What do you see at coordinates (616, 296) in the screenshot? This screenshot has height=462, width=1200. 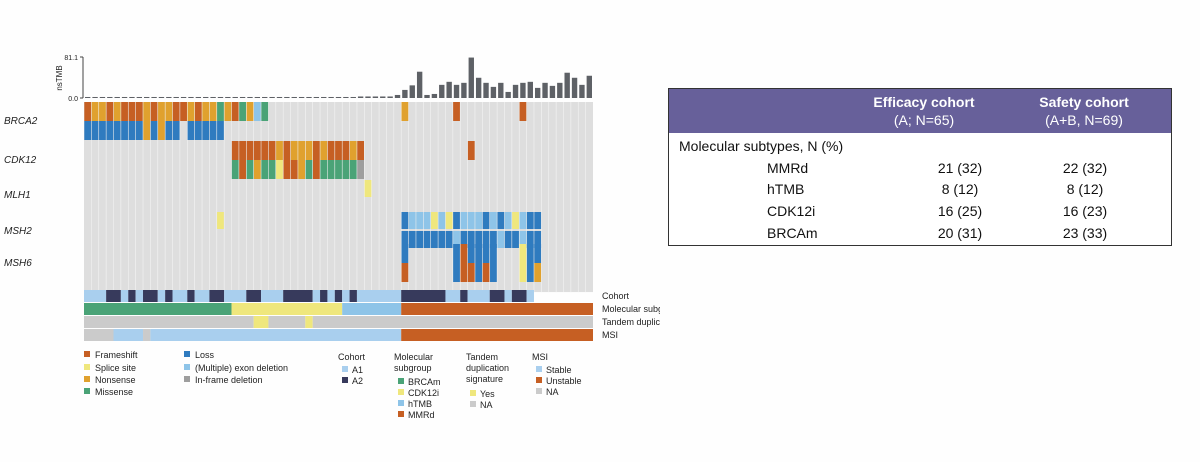 I see `track-label: Cohort` at bounding box center [616, 296].